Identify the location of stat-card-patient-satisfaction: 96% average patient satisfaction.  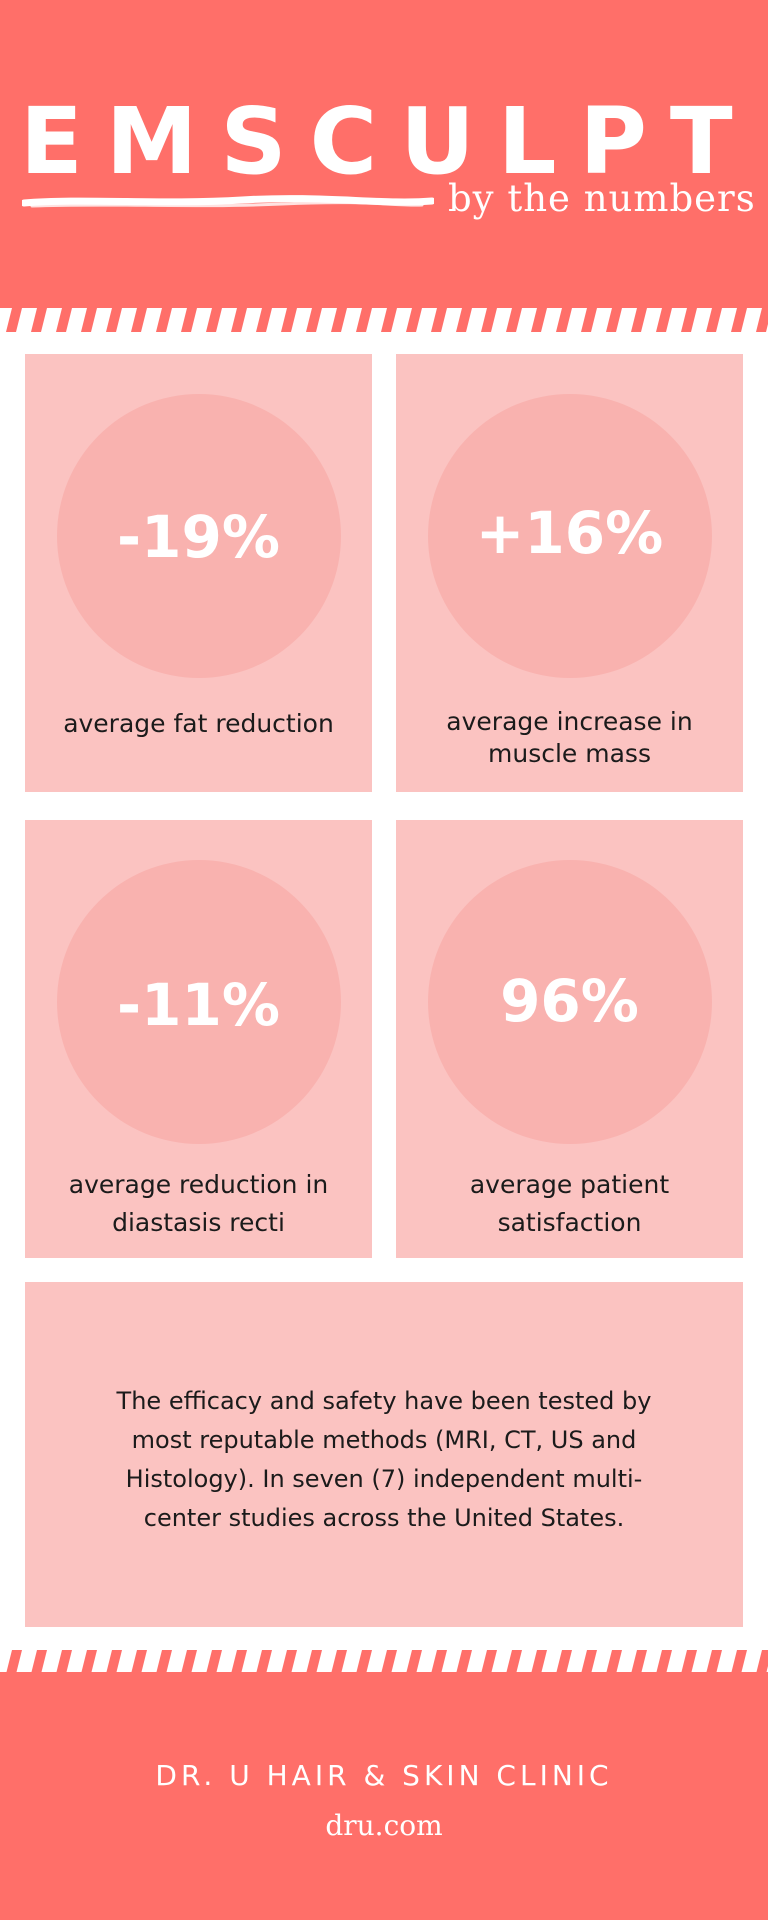
(569, 1039).